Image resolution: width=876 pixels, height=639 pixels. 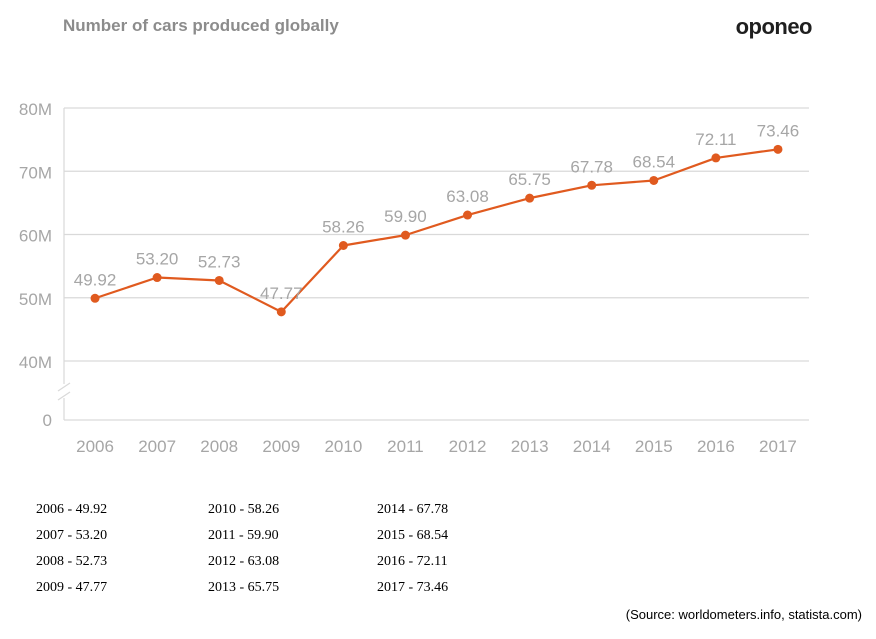 I want to click on y-tick-label: 80M, so click(x=35, y=109).